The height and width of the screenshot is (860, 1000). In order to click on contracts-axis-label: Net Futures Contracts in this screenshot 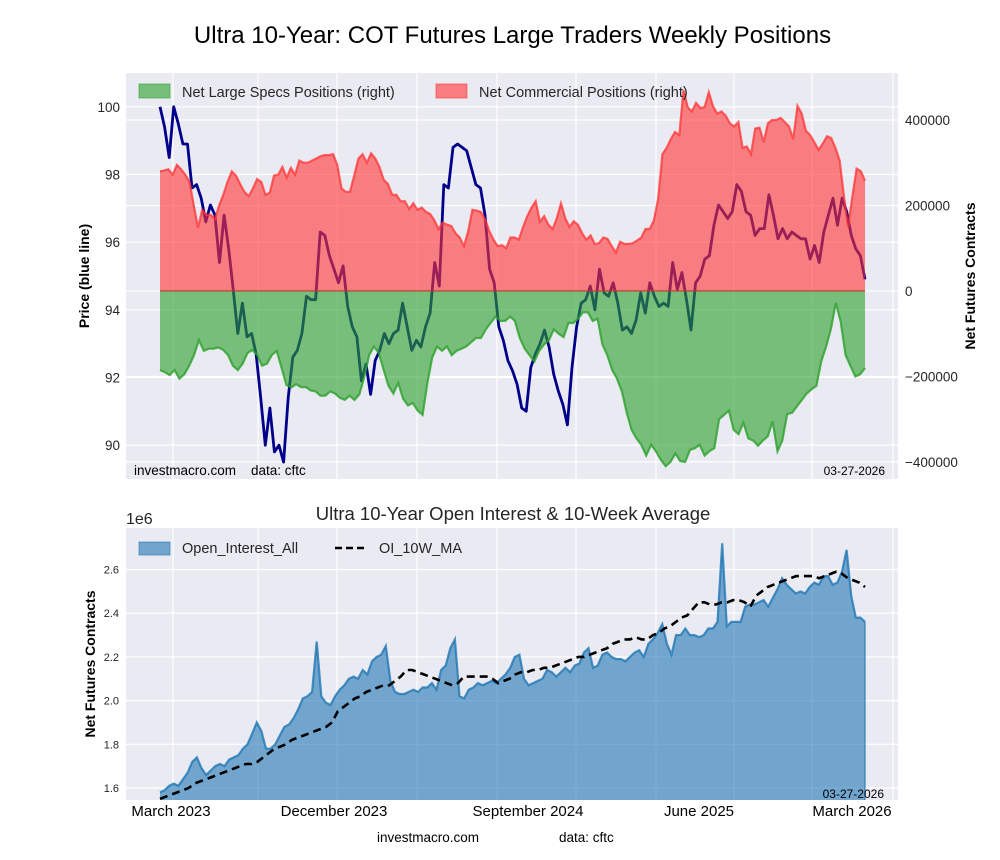, I will do `click(970, 275)`.